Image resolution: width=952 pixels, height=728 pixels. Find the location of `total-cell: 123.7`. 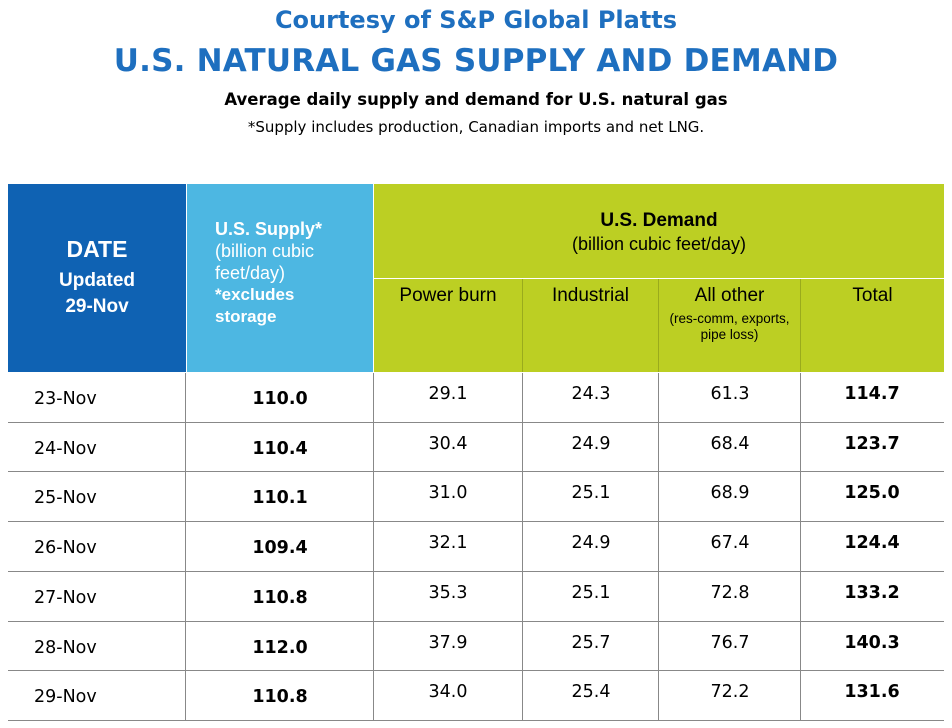

total-cell: 123.7 is located at coordinates (872, 443).